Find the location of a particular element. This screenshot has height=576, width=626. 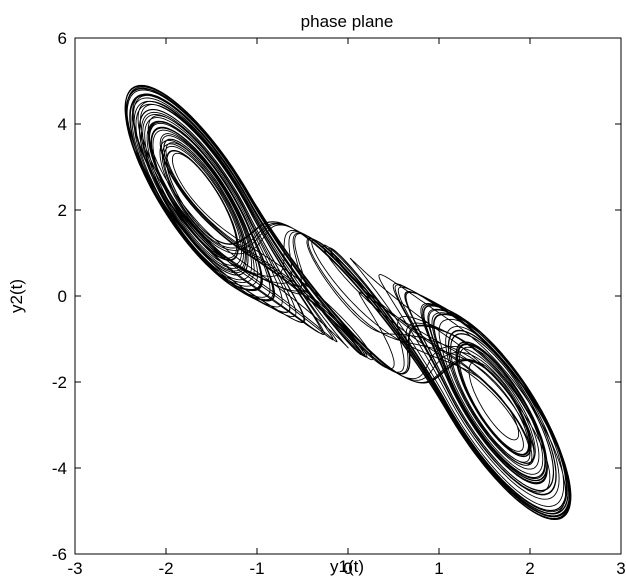

y-tick-label: 2 is located at coordinates (62, 210).